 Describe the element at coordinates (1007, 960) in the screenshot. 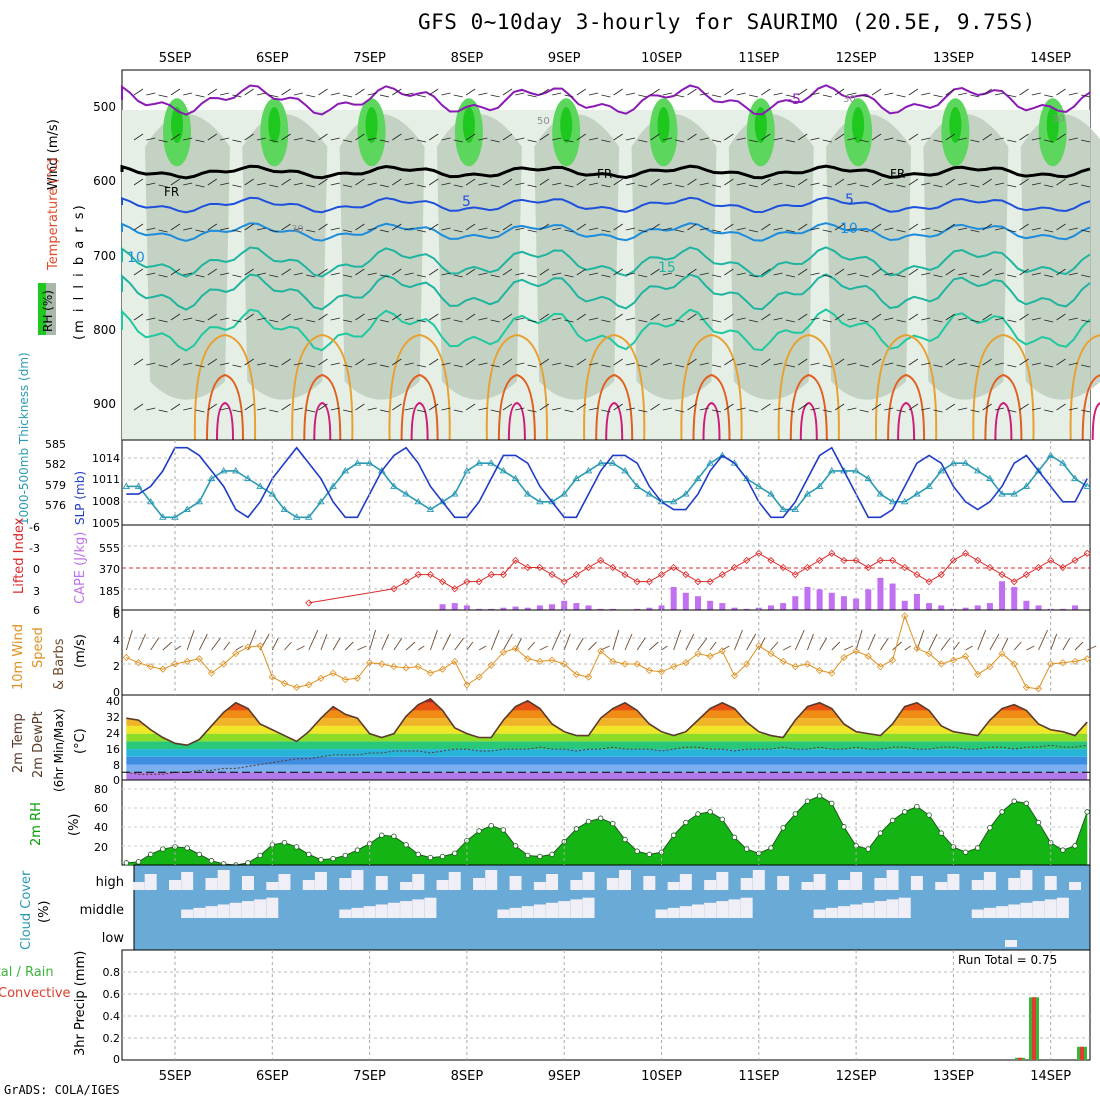

I see `run-total: Run Total = 0.75` at that location.